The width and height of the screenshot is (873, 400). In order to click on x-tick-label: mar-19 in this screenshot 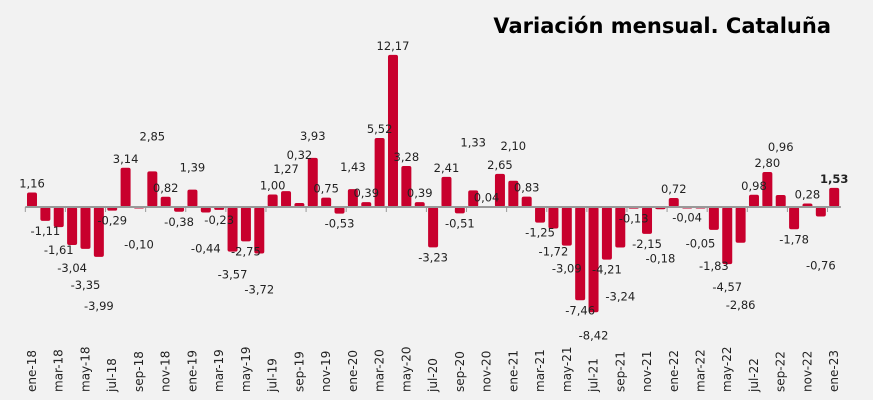, I will do `click(219, 370)`.